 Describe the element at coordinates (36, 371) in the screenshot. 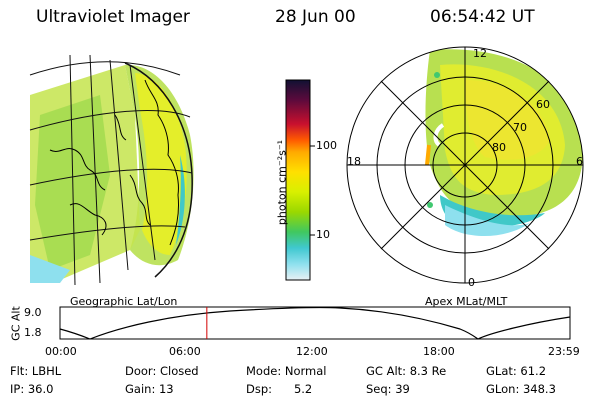

I see `status-filter: Flt: LBHL` at that location.